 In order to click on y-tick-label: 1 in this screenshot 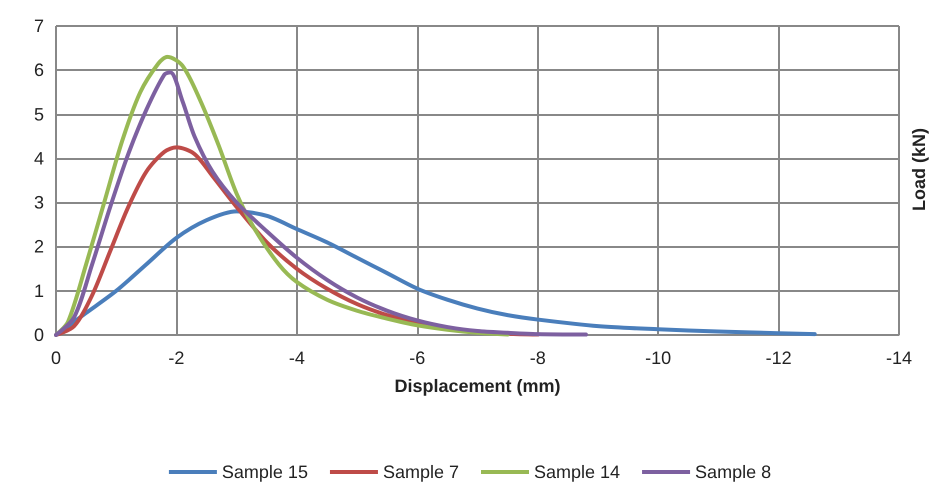, I will do `click(39, 290)`.